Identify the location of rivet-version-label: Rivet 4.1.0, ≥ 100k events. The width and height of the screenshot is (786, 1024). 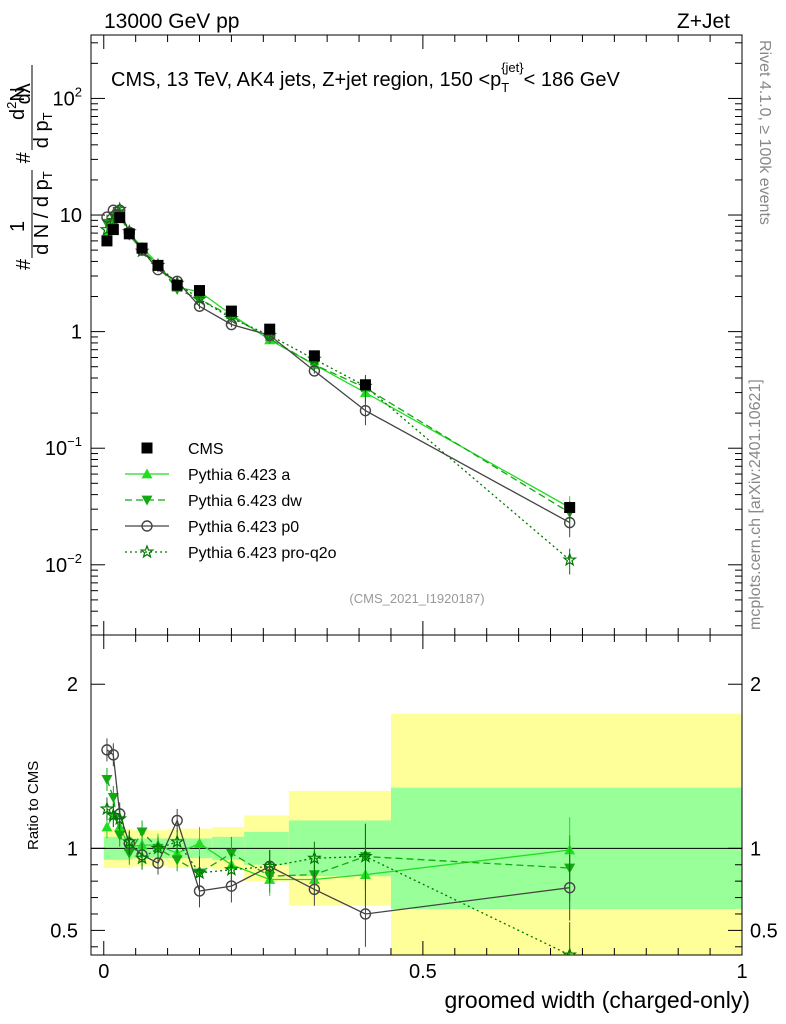
(764, 132).